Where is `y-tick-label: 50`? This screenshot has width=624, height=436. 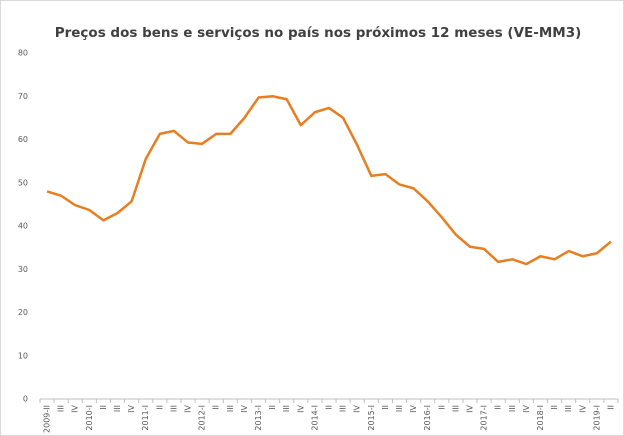 y-tick-label: 50 is located at coordinates (23, 182).